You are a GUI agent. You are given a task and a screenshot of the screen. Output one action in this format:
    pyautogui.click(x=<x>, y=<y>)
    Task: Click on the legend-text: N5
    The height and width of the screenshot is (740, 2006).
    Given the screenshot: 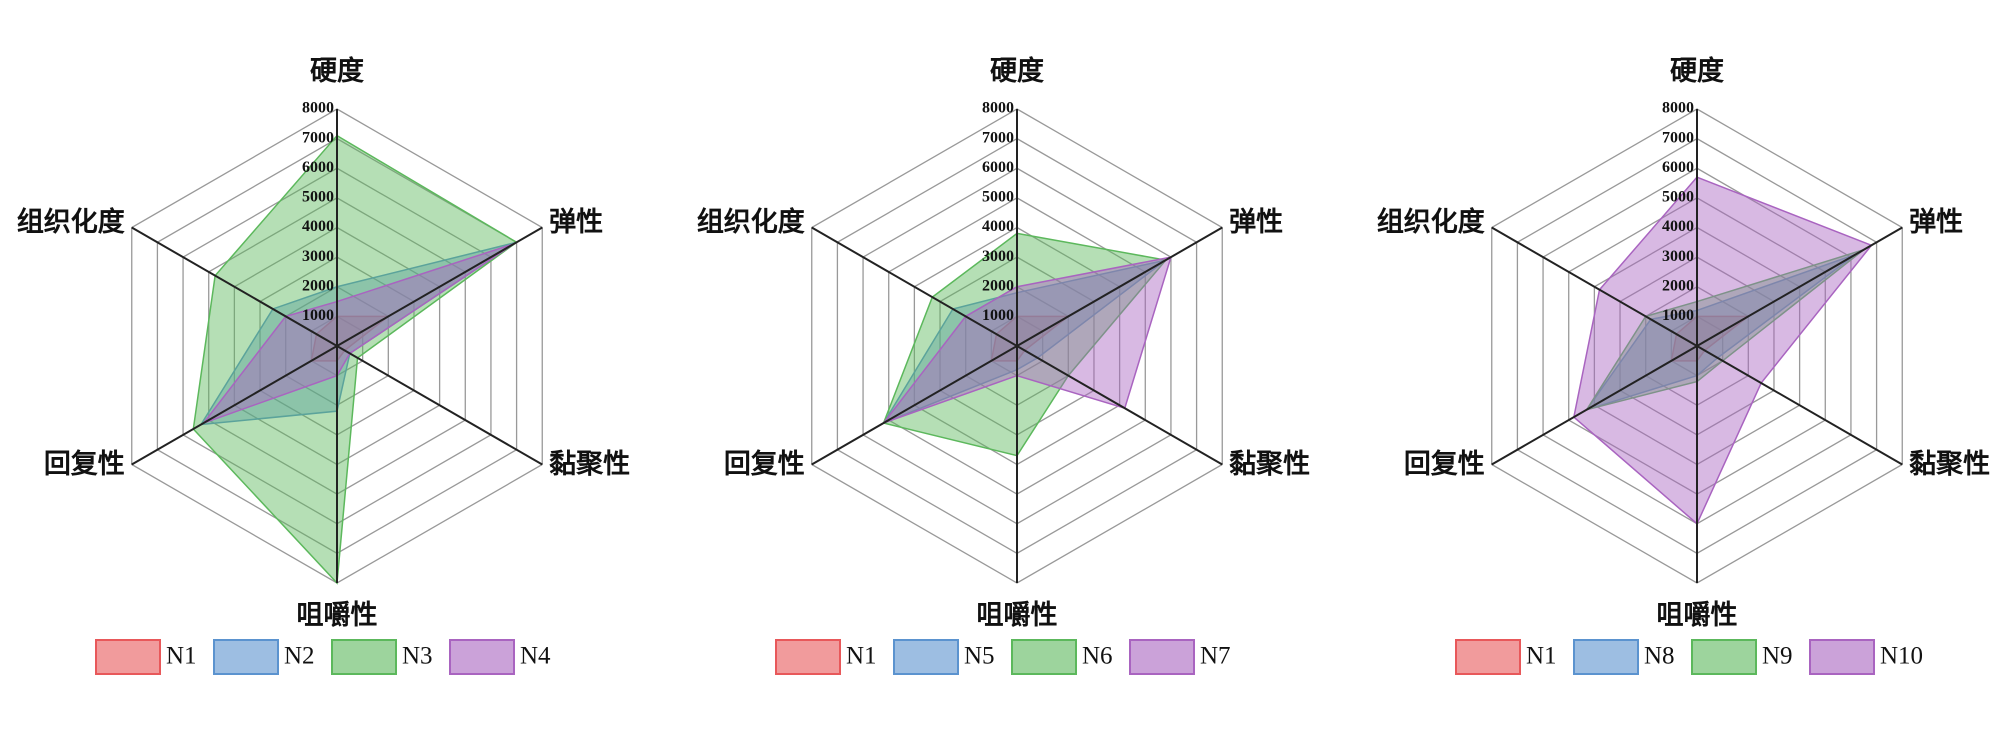 What is the action you would take?
    pyautogui.click(x=979, y=656)
    